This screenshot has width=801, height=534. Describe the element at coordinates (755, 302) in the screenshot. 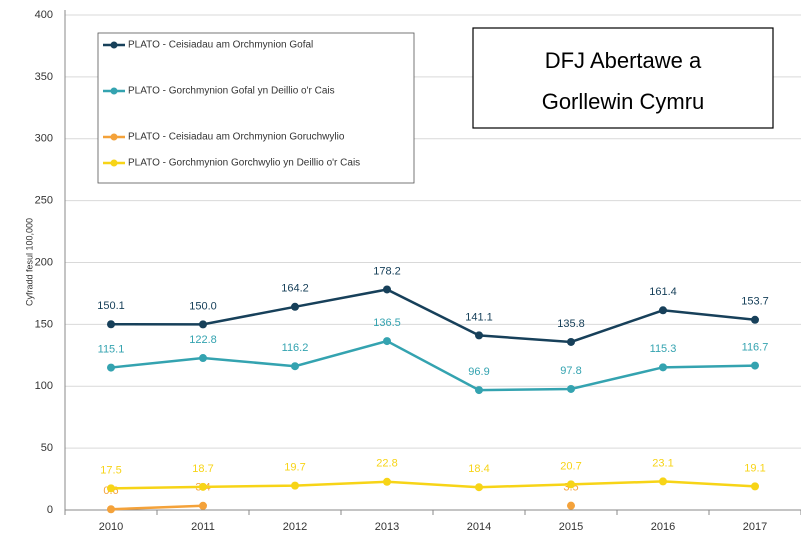

I see `data-label: 153.7` at that location.